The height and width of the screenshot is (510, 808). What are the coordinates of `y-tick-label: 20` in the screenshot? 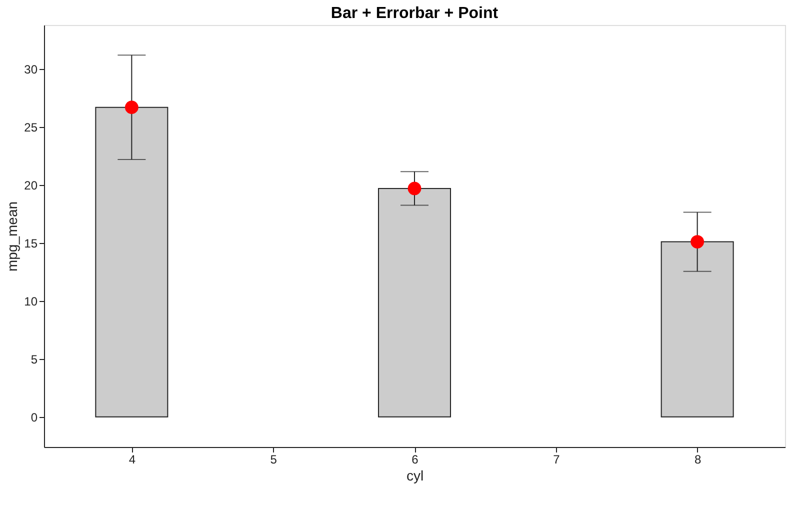 It's located at (31, 185).